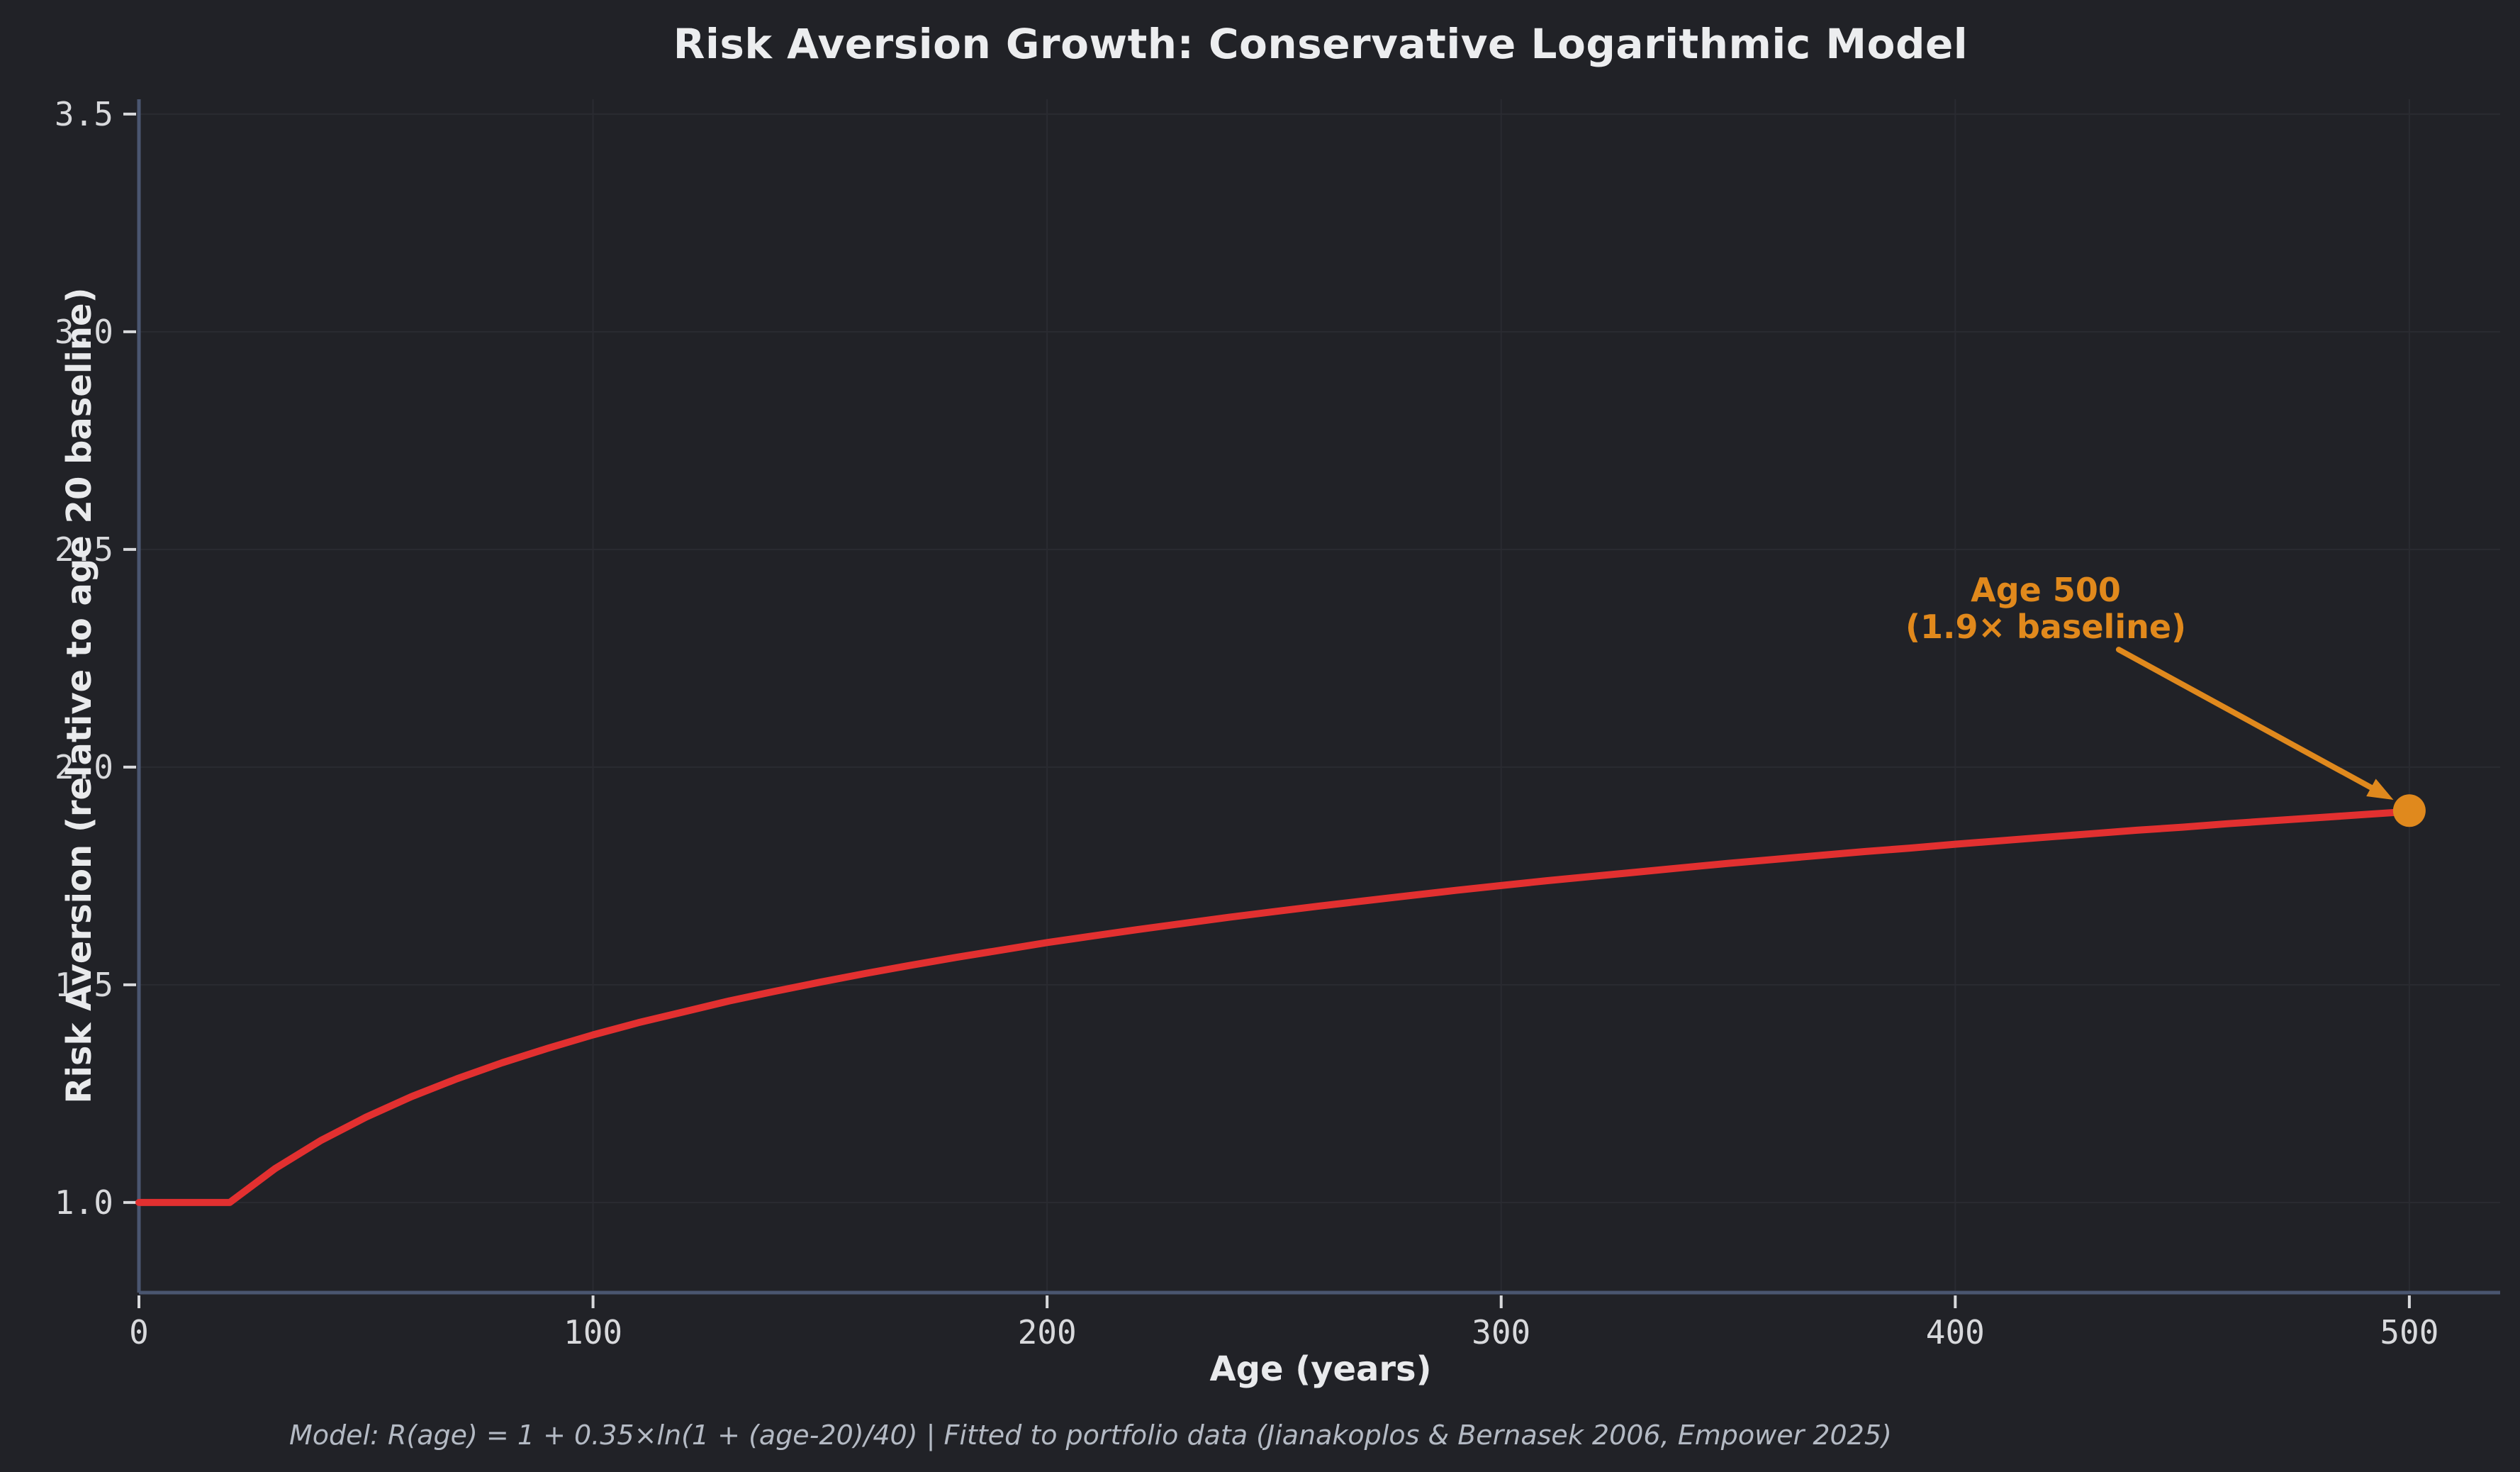 The width and height of the screenshot is (2520, 1472). What do you see at coordinates (2046, 590) in the screenshot?
I see `annotation-line1: Age 500` at bounding box center [2046, 590].